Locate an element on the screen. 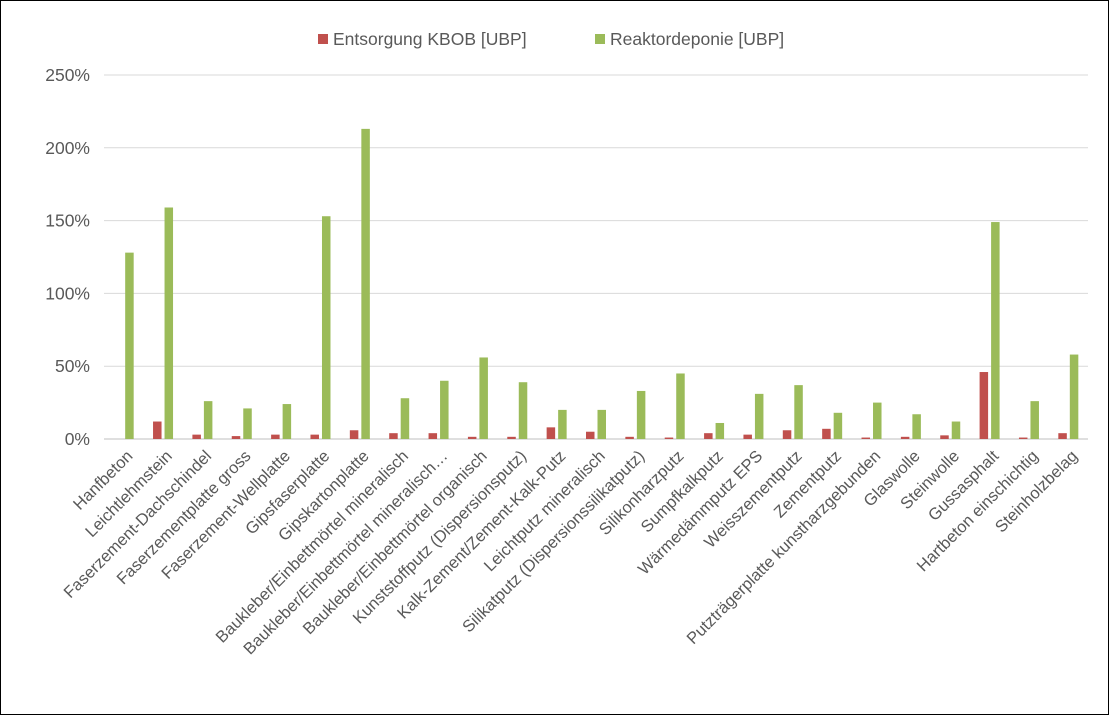  y-tick-label: 50% is located at coordinates (72, 366).